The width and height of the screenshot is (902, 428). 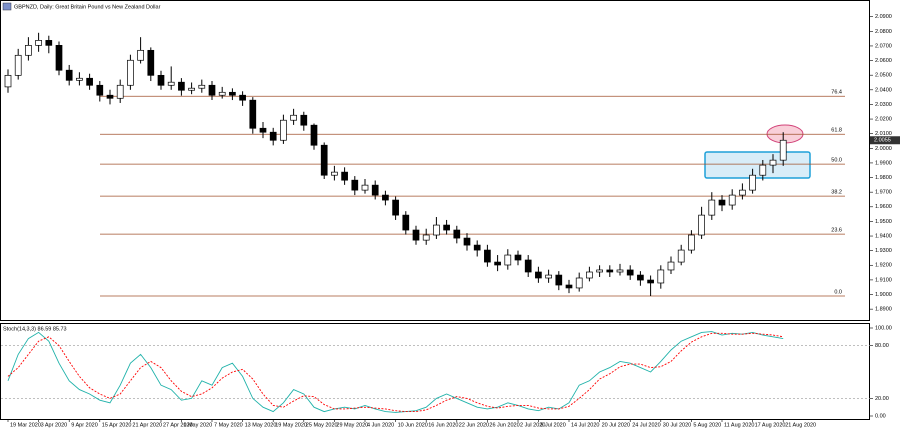 I want to click on x-tick-label: 20 Jul 2020, so click(x=616, y=425).